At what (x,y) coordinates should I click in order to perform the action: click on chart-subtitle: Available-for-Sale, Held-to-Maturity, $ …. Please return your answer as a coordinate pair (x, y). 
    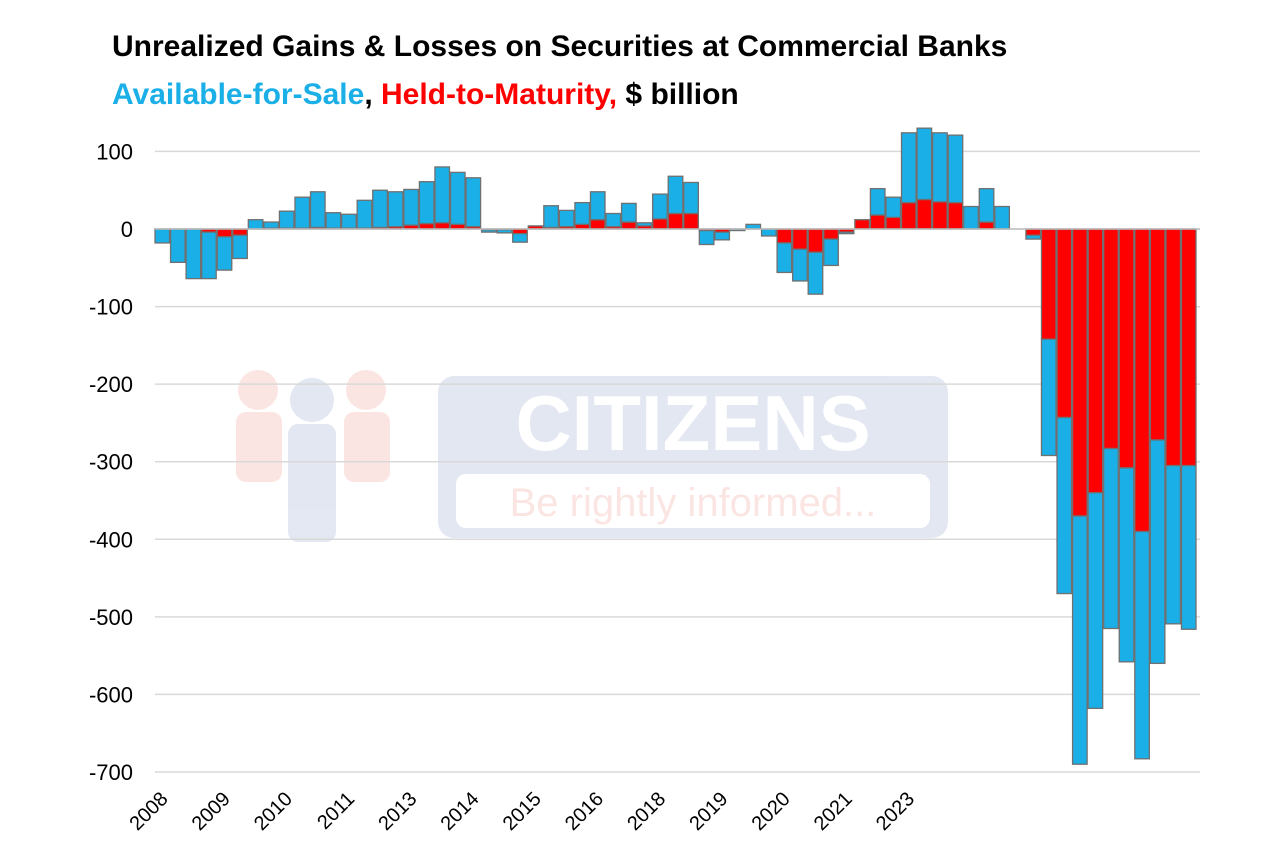
    Looking at the image, I should click on (425, 95).